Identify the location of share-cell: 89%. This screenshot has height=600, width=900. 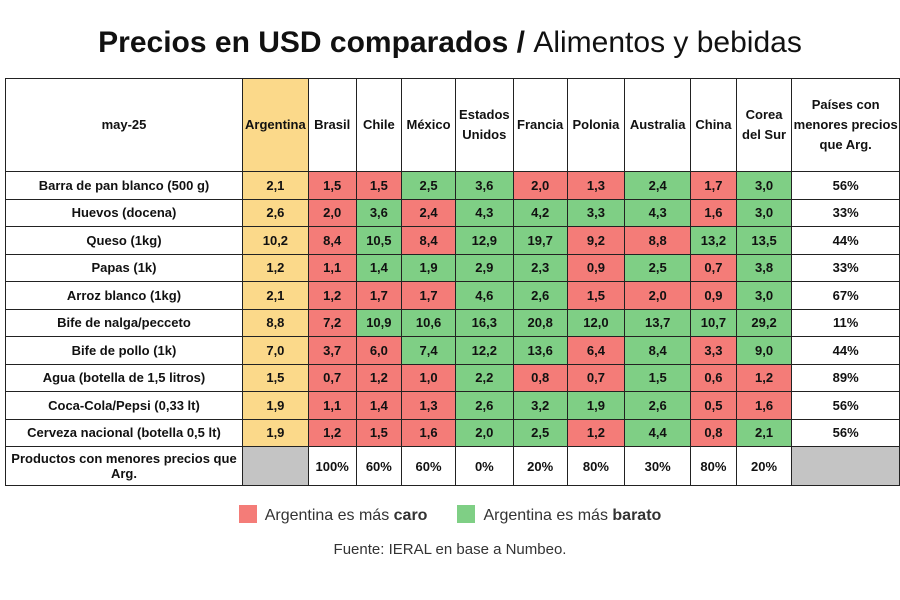
(845, 377).